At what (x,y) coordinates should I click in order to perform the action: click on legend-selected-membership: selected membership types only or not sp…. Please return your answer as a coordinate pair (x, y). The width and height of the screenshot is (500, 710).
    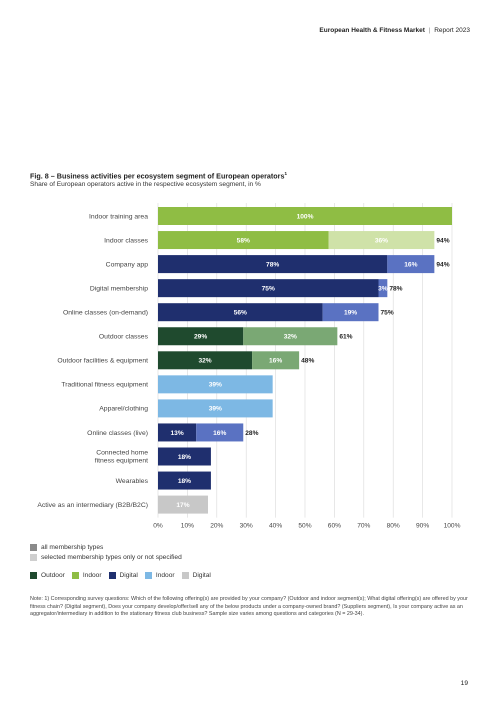
    Looking at the image, I should click on (106, 557).